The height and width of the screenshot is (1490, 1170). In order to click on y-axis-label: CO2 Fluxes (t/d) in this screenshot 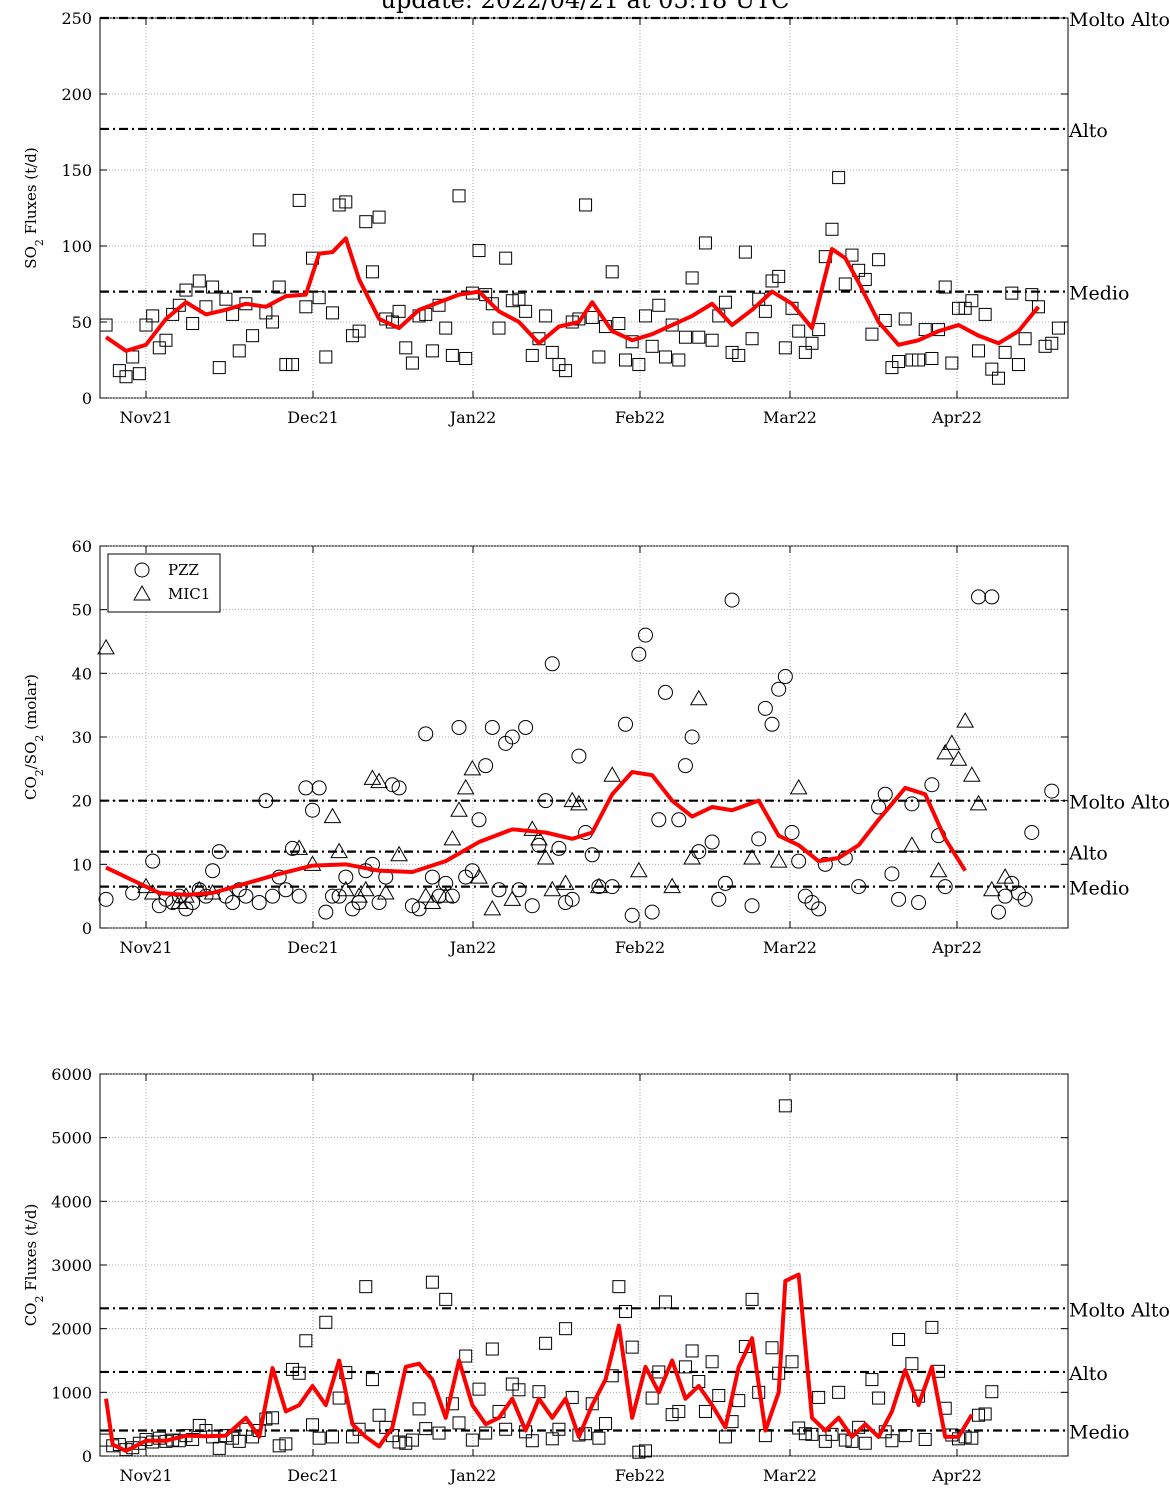, I will do `click(34, 1265)`.